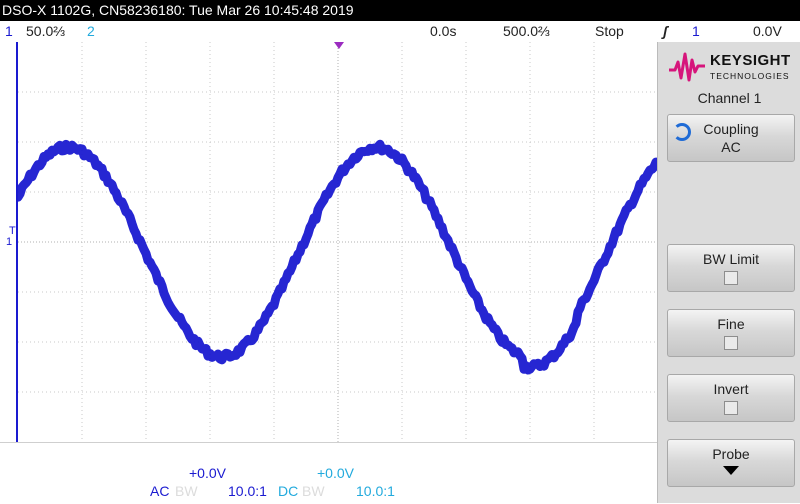 This screenshot has width=800, height=504. Describe the element at coordinates (731, 324) in the screenshot. I see `fine-label: Fine` at that location.